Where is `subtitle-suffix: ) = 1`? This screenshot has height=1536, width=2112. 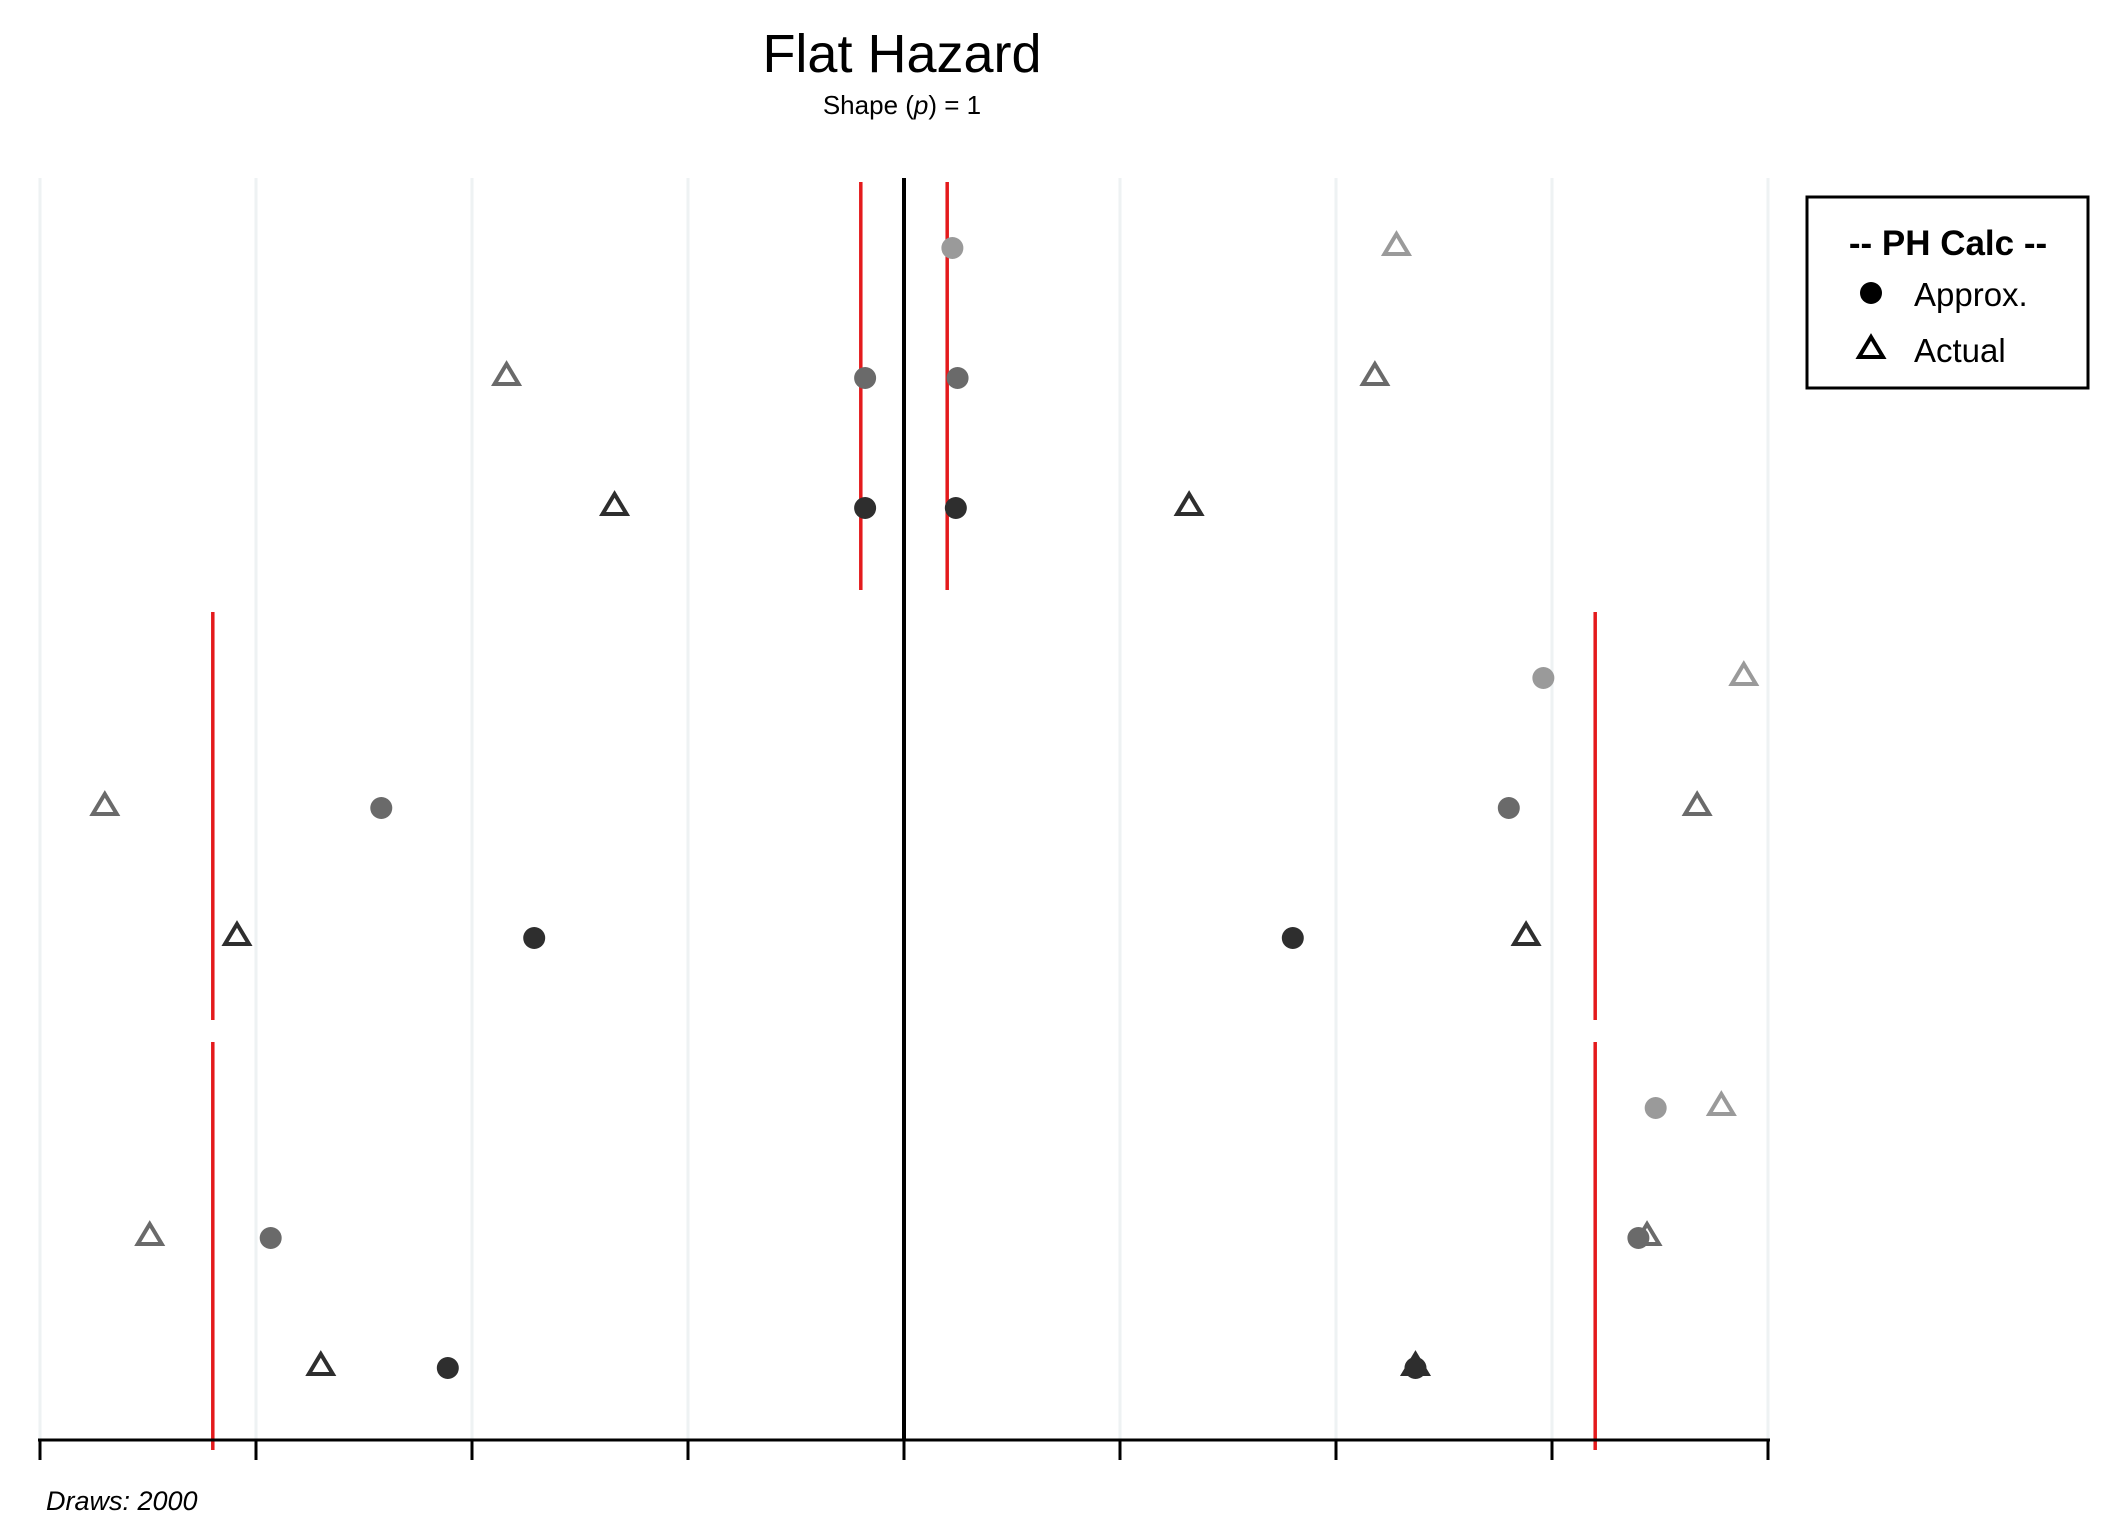
subtitle-suffix: ) = 1 is located at coordinates (954, 105).